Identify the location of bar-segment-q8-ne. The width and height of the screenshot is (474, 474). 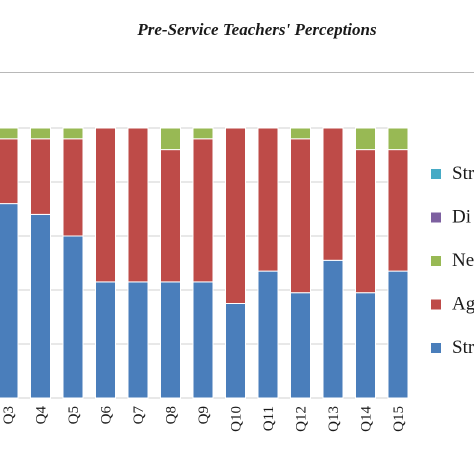
(170, 139).